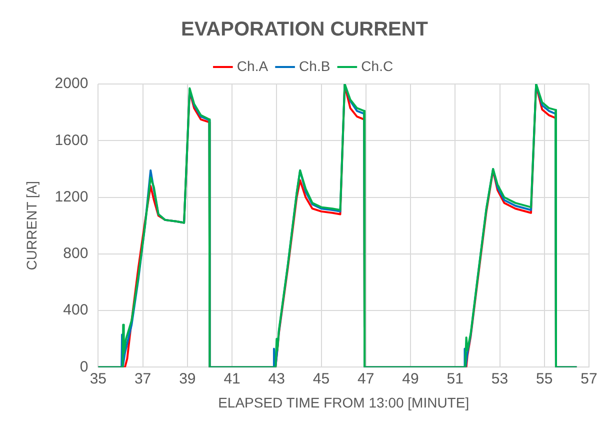 Image resolution: width=603 pixels, height=422 pixels. Describe the element at coordinates (344, 402) in the screenshot. I see `x-axis-title: ELAPSED TIME FROM 13:00 [MINUTE]` at that location.